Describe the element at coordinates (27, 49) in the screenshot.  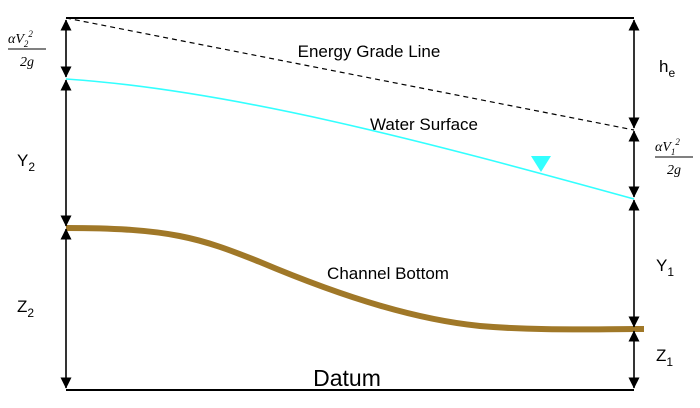
I see `left-velocity-head-label: αV22 2g` at that location.